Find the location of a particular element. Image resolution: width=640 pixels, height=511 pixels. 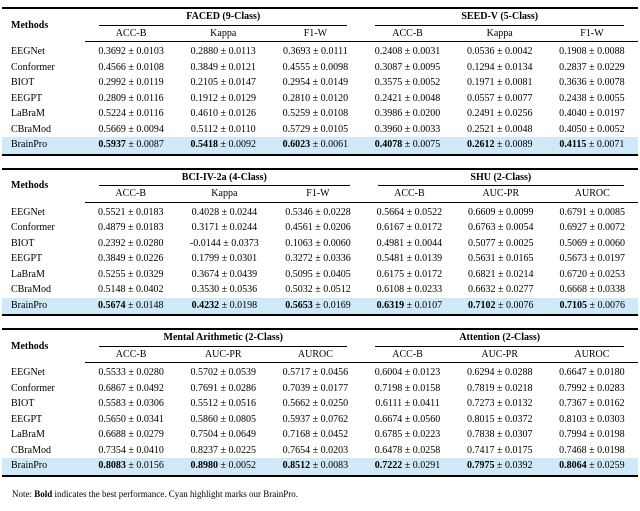

metric-mean-value: 0.1799 is located at coordinates (205, 259).